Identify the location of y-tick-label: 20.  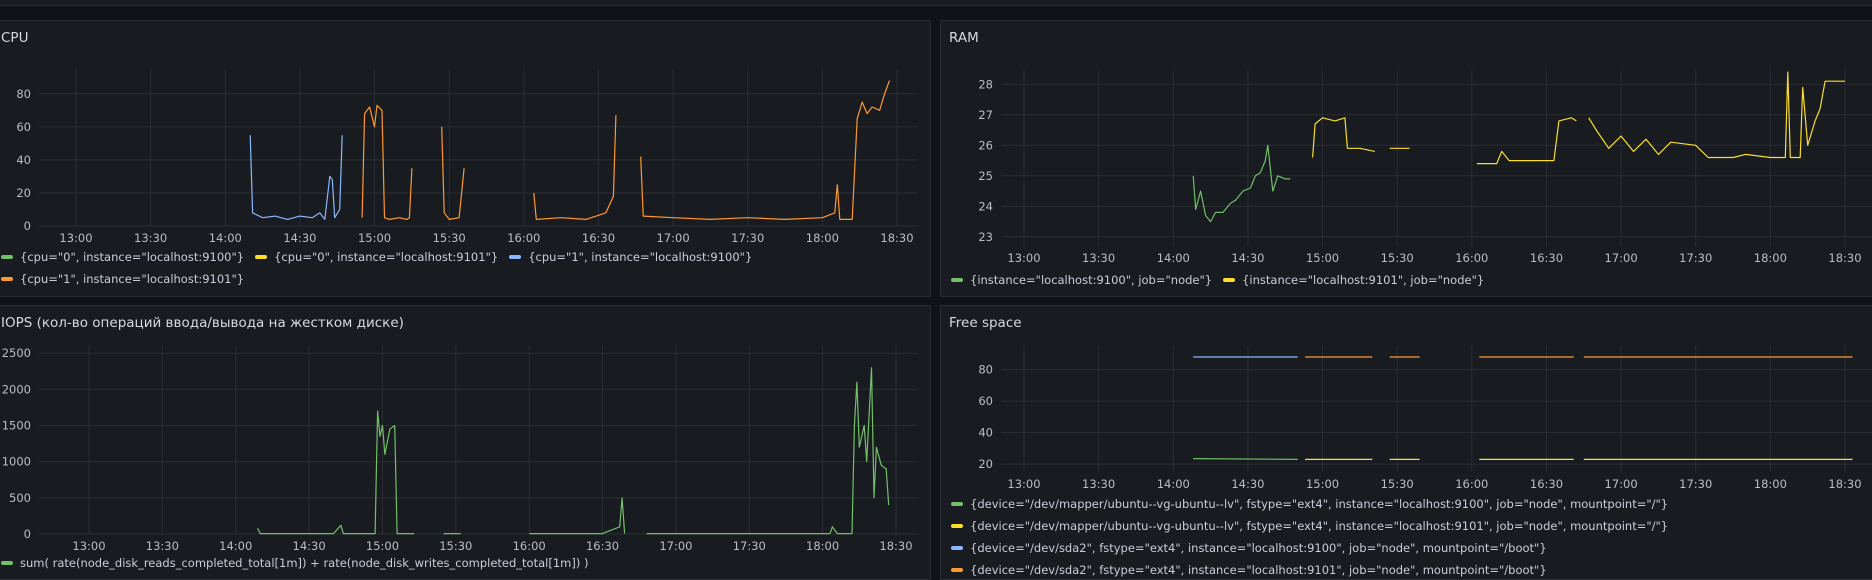
(23, 193).